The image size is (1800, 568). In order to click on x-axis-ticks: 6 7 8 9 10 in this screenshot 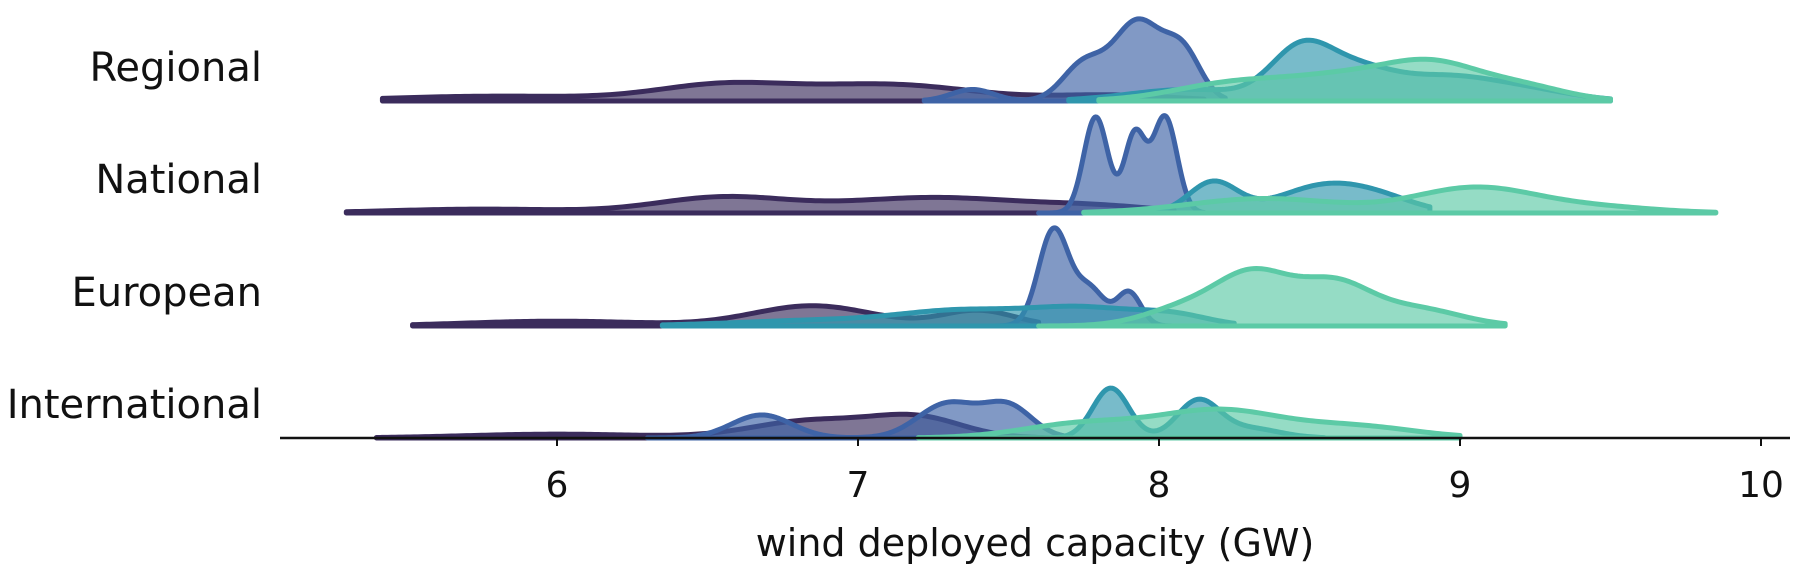, I will do `click(1165, 472)`.